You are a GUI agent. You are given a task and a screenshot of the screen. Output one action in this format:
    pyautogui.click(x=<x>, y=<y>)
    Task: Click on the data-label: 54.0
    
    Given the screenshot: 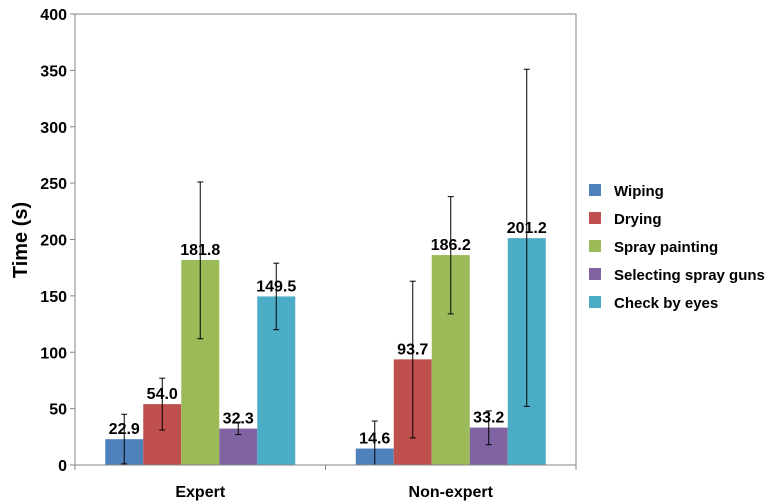 What is the action you would take?
    pyautogui.click(x=162, y=394)
    